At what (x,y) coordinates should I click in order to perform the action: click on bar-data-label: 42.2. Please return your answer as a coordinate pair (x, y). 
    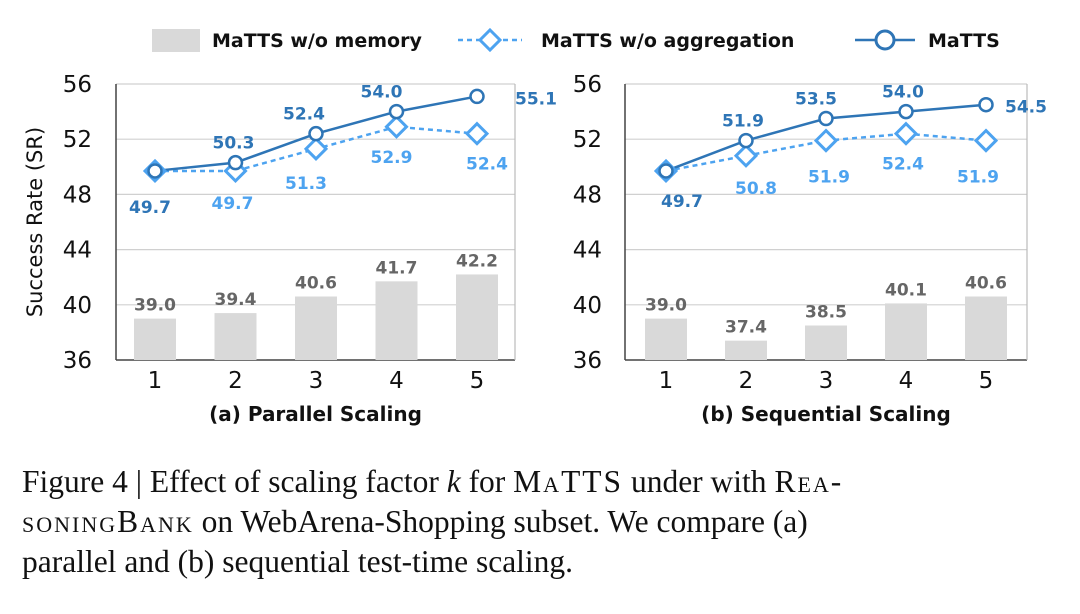
    Looking at the image, I should click on (477, 261).